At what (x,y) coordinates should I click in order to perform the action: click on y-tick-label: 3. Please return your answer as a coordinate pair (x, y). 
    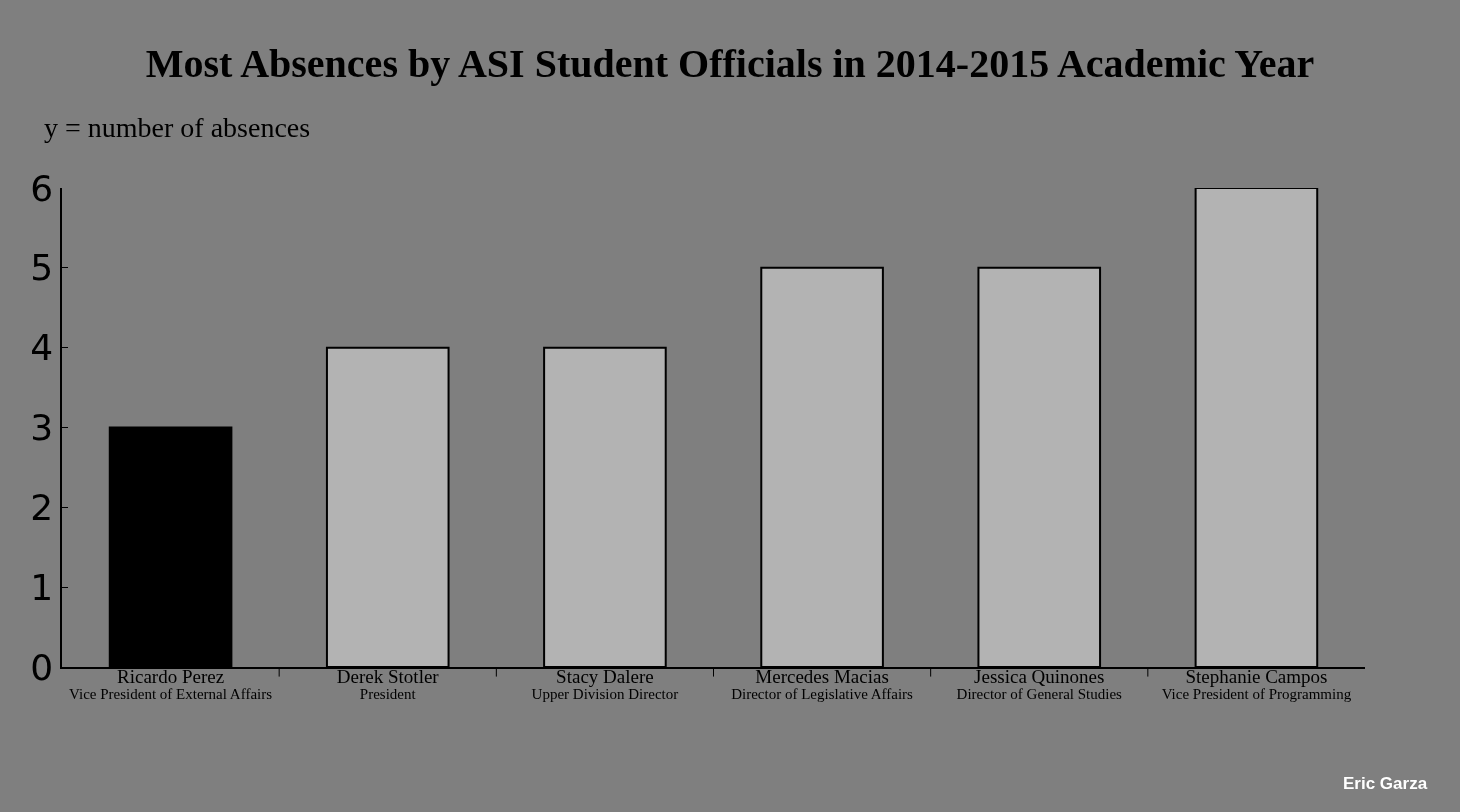
    Looking at the image, I should click on (42, 428).